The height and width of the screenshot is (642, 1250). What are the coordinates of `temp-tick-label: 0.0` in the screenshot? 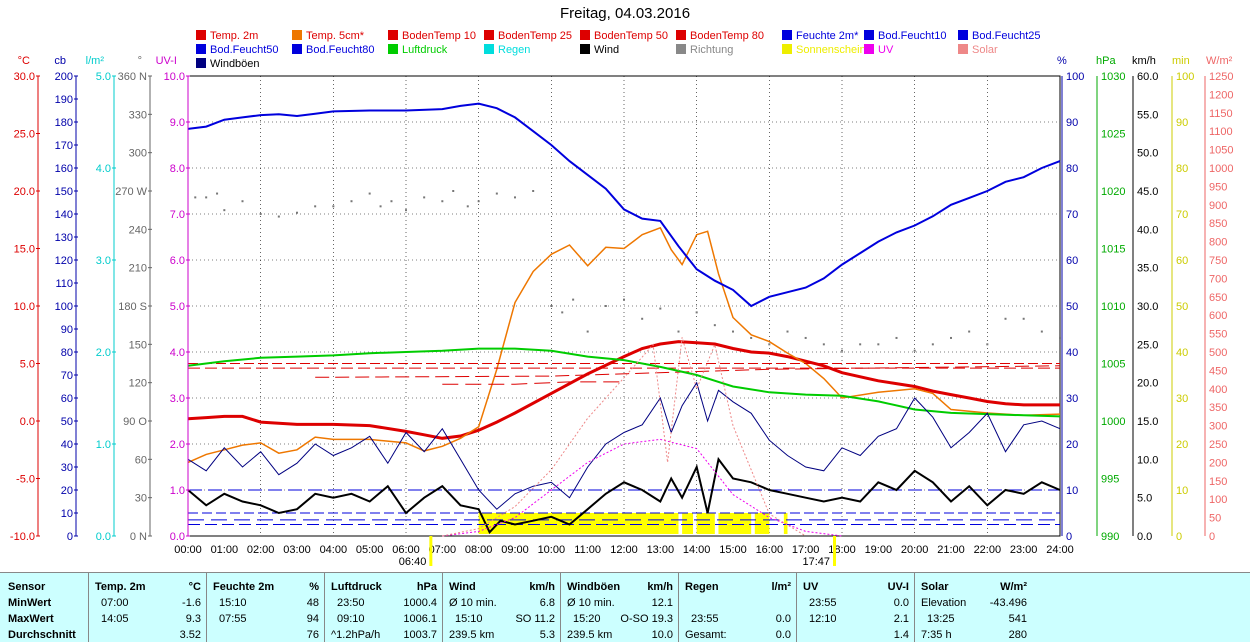 It's located at (27, 422).